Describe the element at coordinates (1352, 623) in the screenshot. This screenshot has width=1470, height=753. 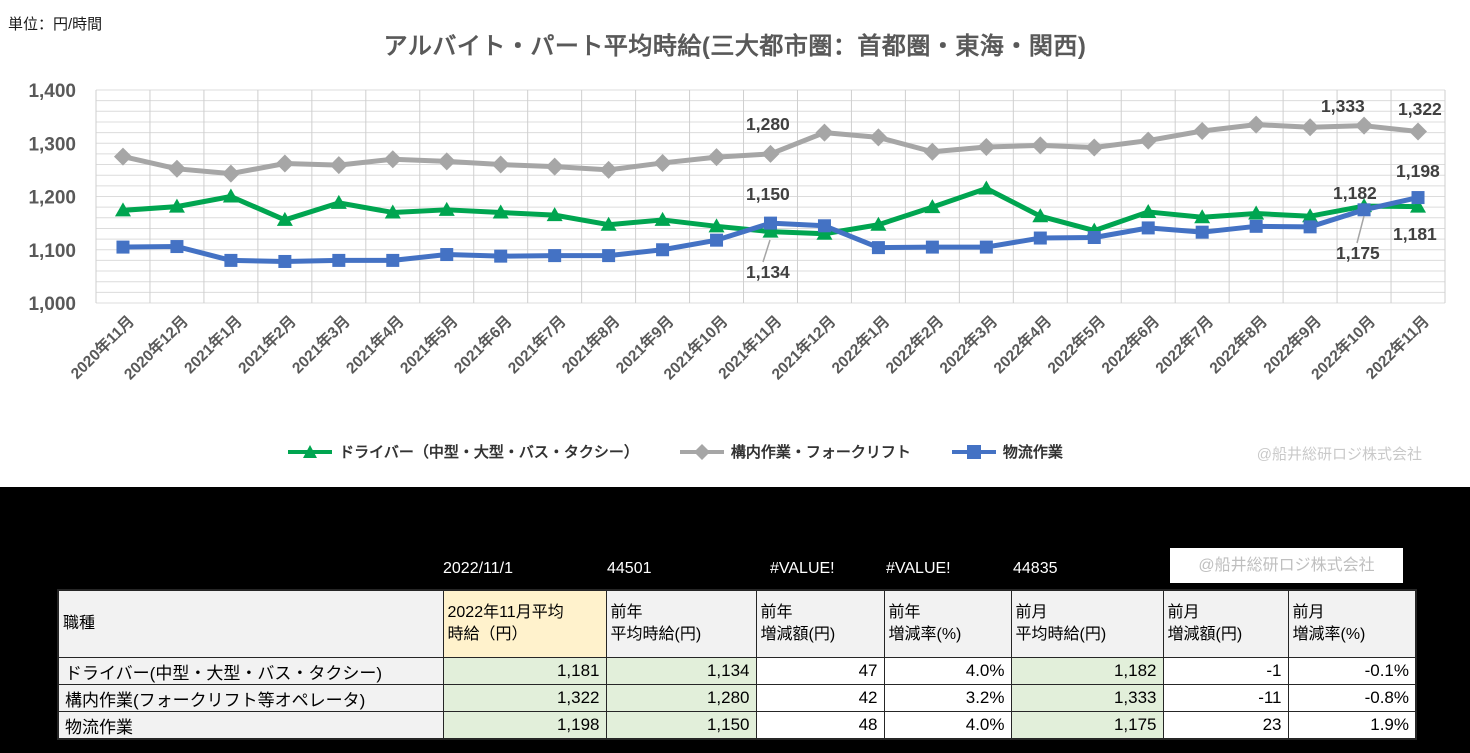
I see `column-header-7: 前月 増減率(%)` at that location.